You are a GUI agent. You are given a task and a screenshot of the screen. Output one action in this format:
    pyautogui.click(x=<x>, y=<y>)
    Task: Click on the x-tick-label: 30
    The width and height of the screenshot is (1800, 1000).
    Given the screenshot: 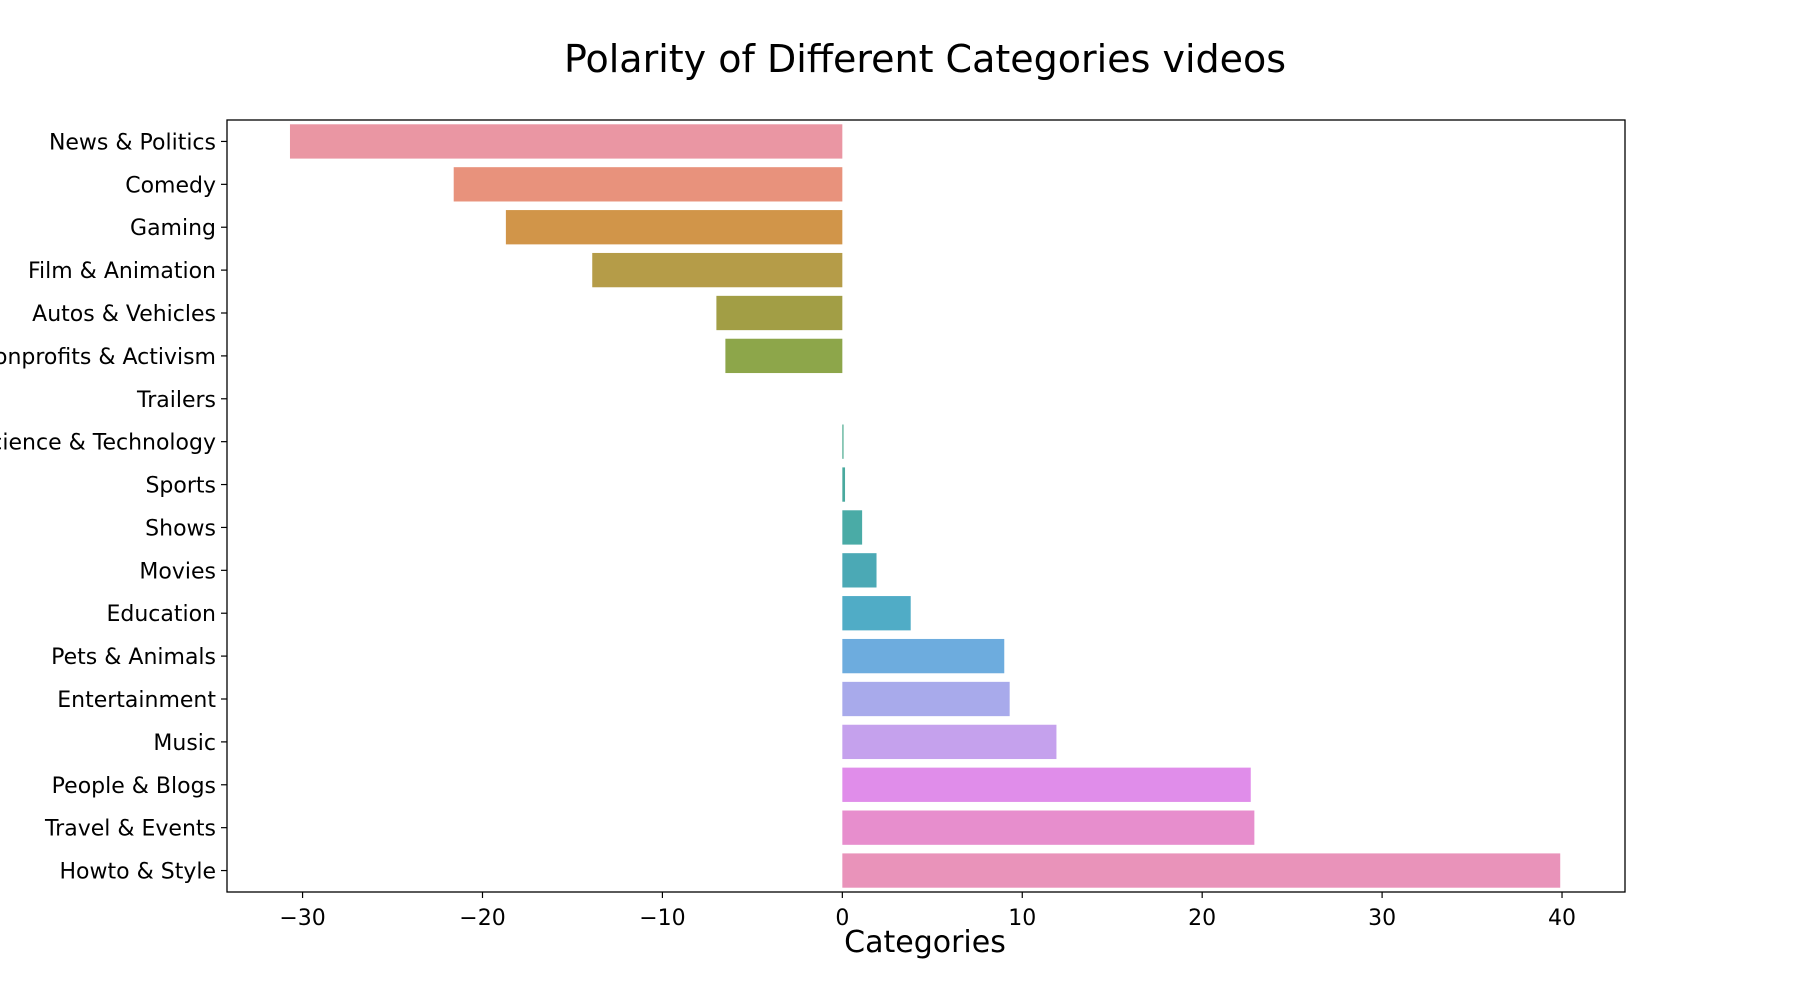 What is the action you would take?
    pyautogui.click(x=1382, y=918)
    